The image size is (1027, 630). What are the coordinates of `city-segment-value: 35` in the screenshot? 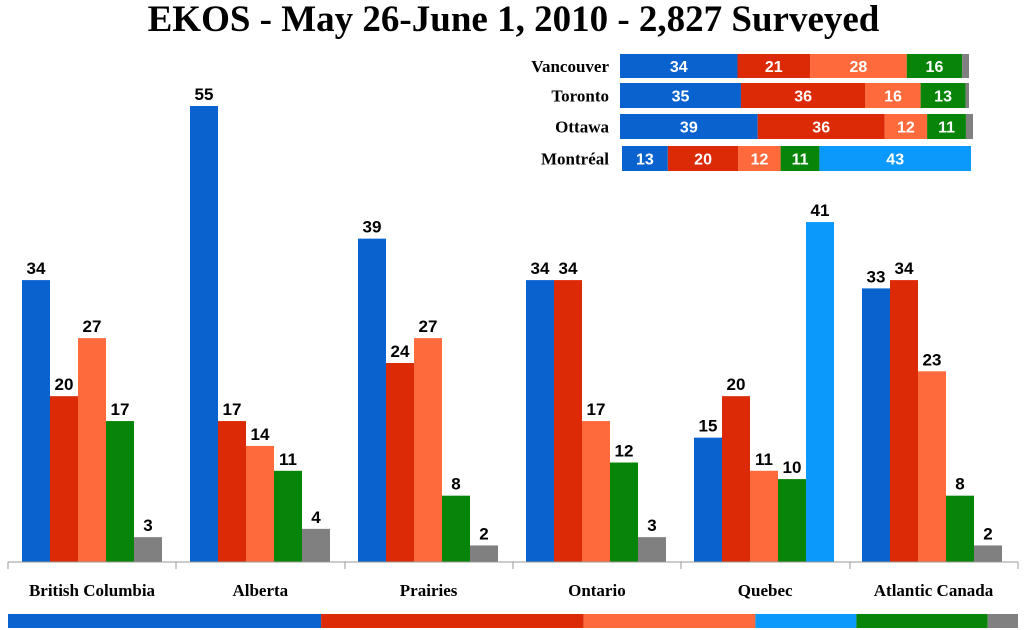 It's located at (681, 97).